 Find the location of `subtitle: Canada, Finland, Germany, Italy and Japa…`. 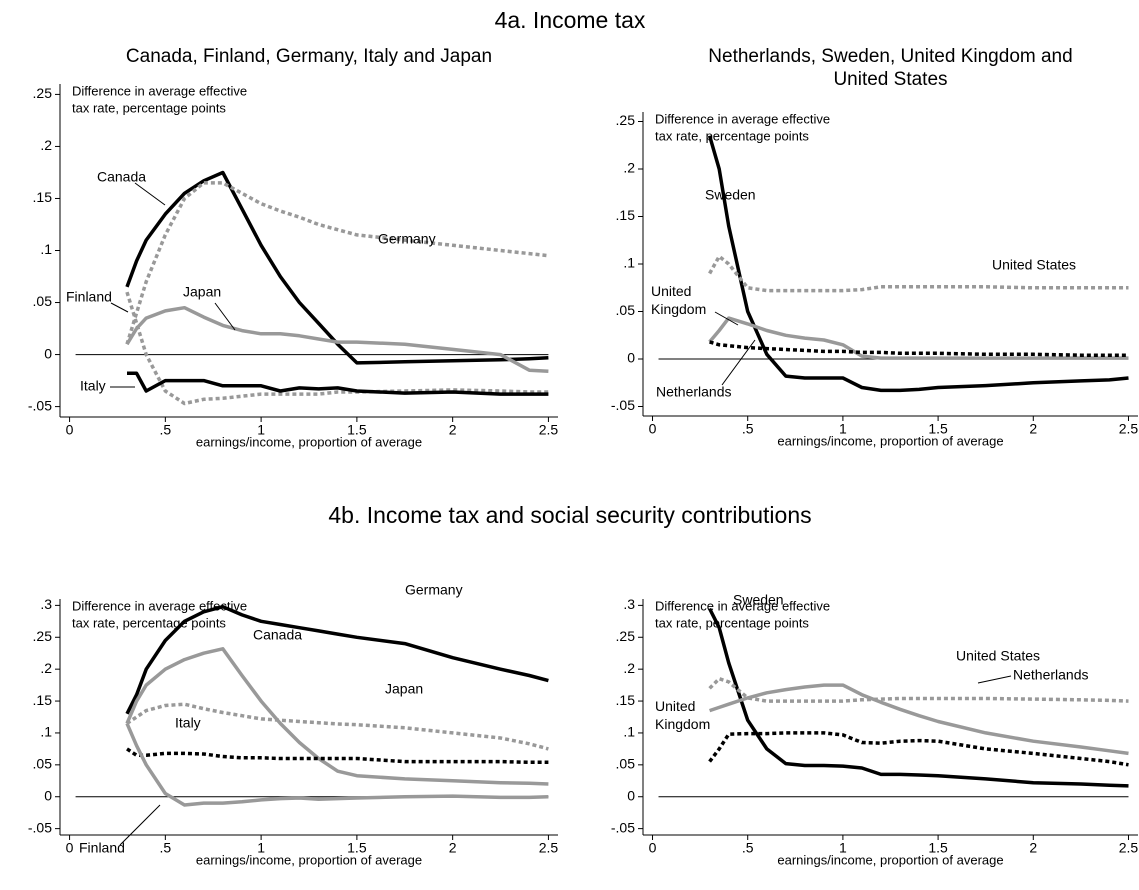

subtitle: Canada, Finland, Germany, Italy and Japa… is located at coordinates (309, 56).